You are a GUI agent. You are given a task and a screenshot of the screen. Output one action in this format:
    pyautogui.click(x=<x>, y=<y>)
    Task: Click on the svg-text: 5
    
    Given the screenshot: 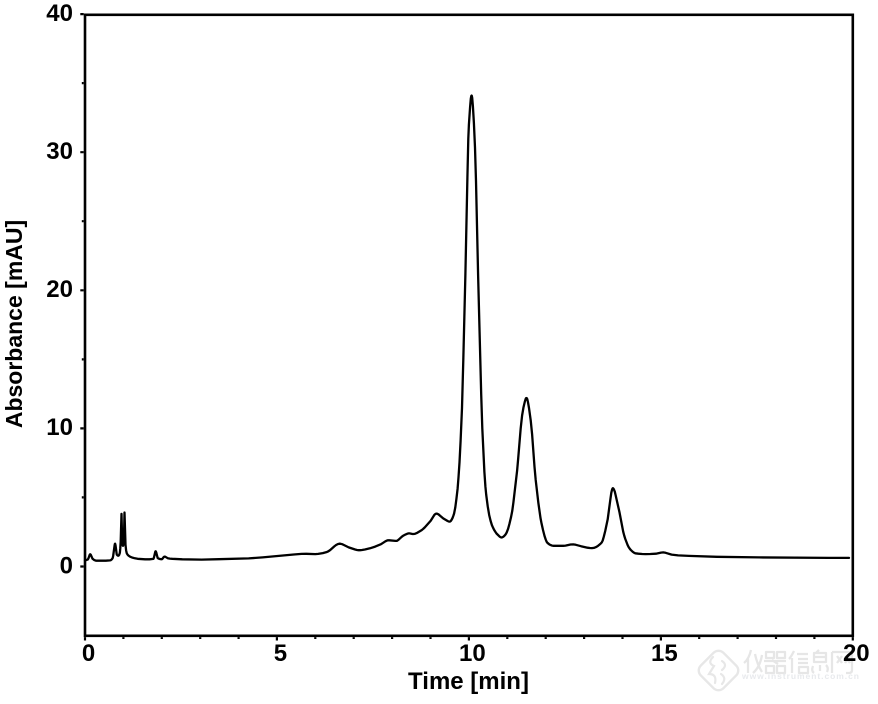 What is the action you would take?
    pyautogui.click(x=280, y=653)
    